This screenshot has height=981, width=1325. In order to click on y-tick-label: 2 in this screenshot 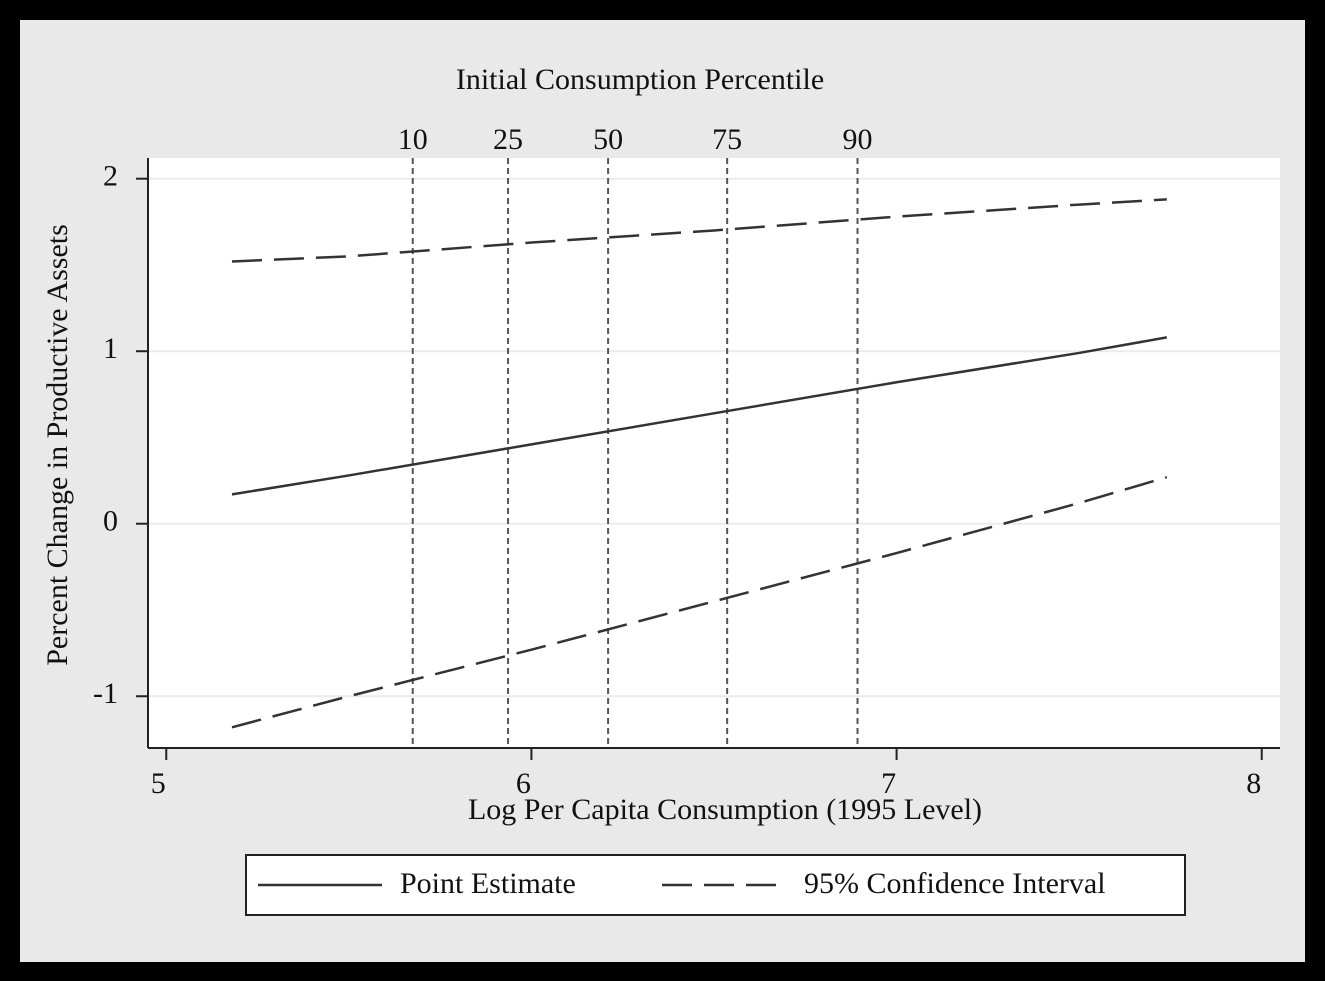, I will do `click(110, 176)`.